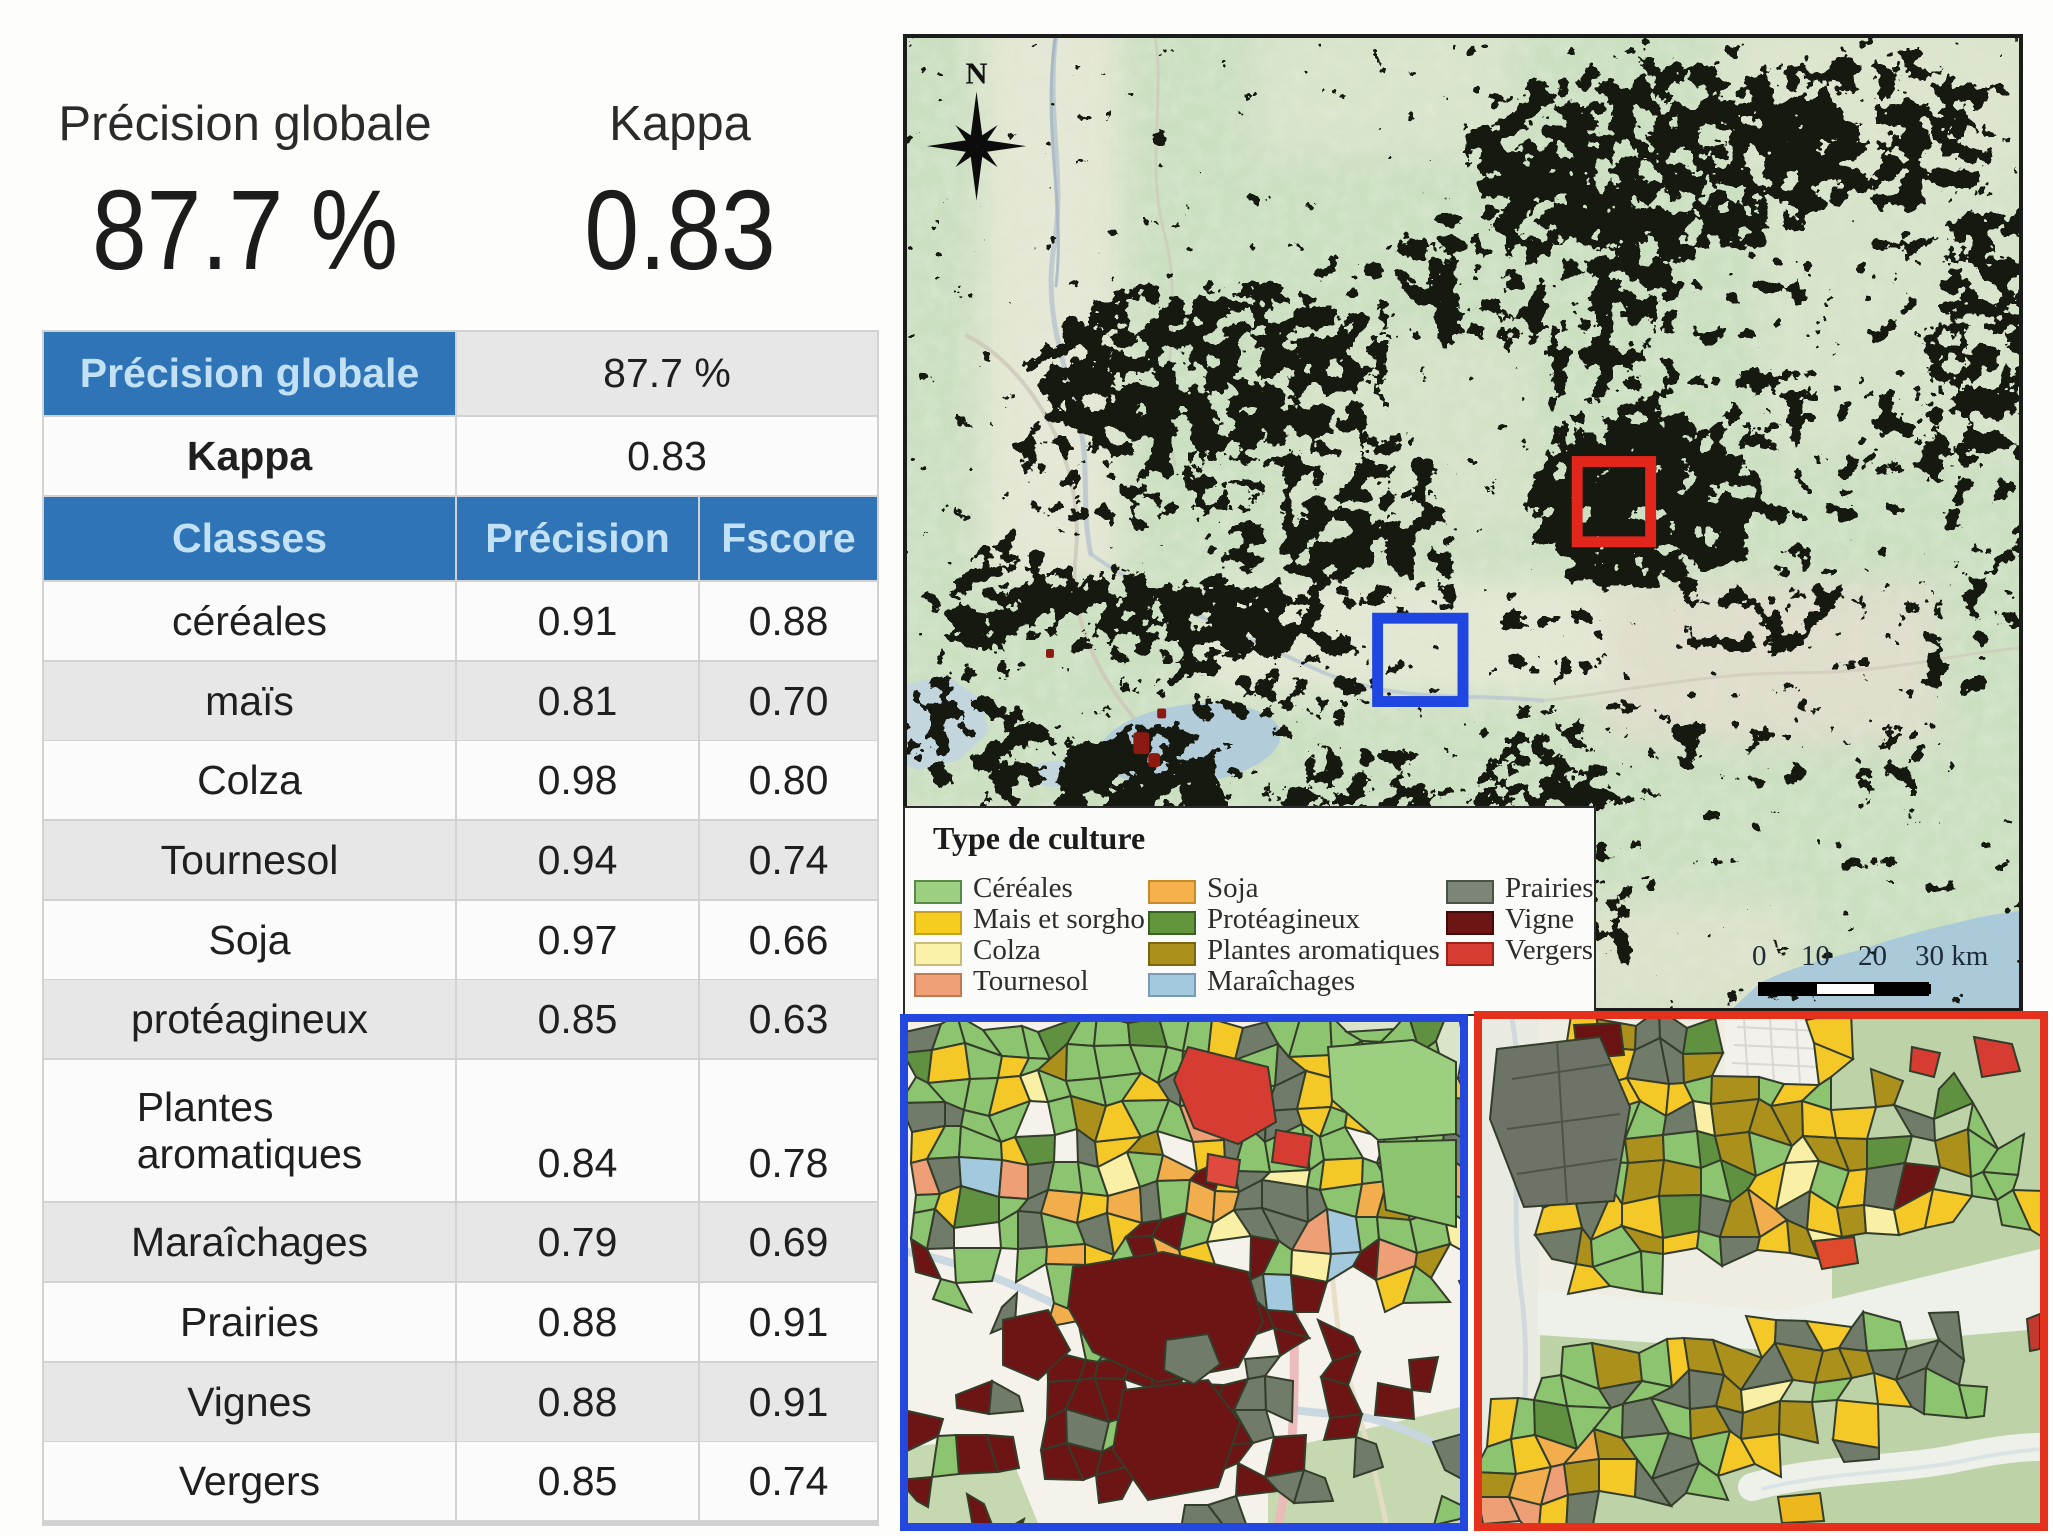  Describe the element at coordinates (976, 74) in the screenshot. I see `svg-text: N` at that location.